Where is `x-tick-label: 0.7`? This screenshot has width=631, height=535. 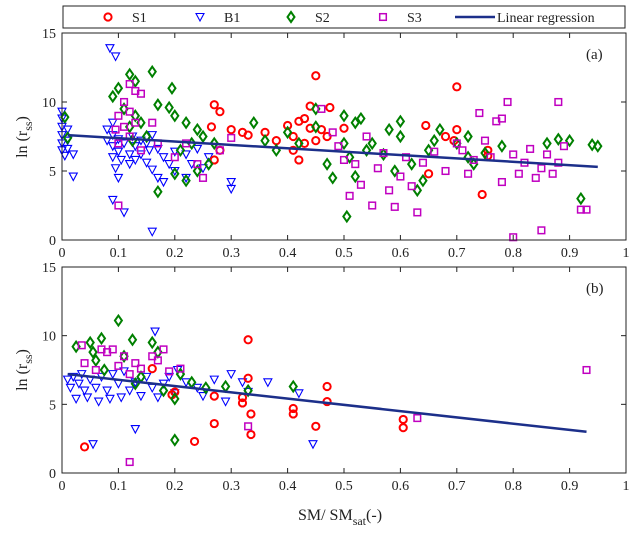 x-tick-label: 0.7 is located at coordinates (457, 253).